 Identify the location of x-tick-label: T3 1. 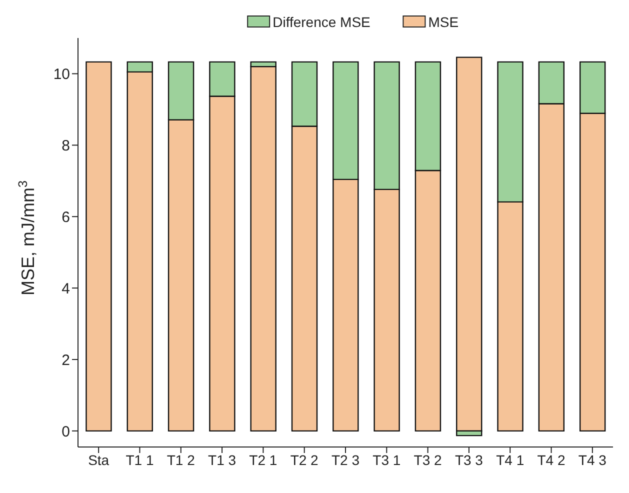
(386, 460).